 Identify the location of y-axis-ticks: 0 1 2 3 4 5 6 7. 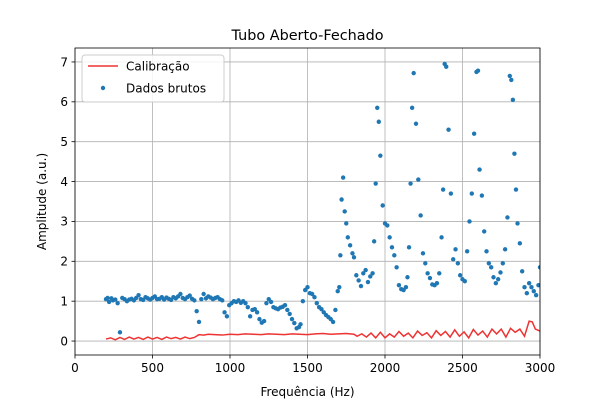
(67, 201).